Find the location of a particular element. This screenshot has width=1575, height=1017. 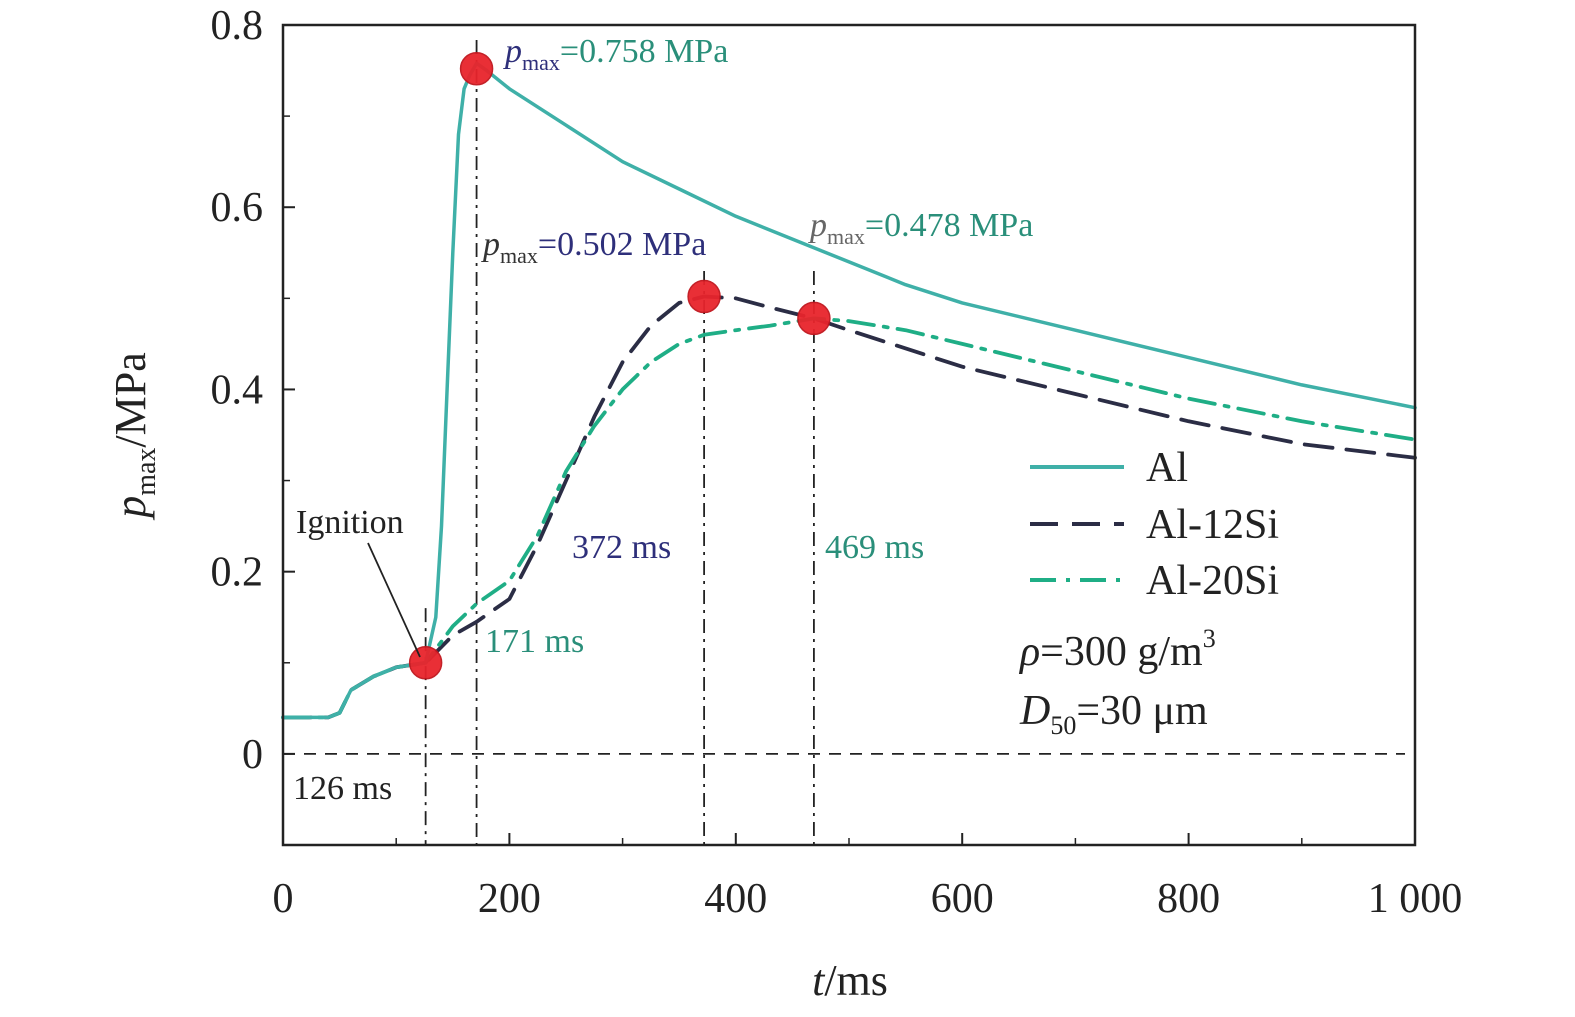

peak-label-al: pmax=0.758 MPa is located at coordinates (615, 54).